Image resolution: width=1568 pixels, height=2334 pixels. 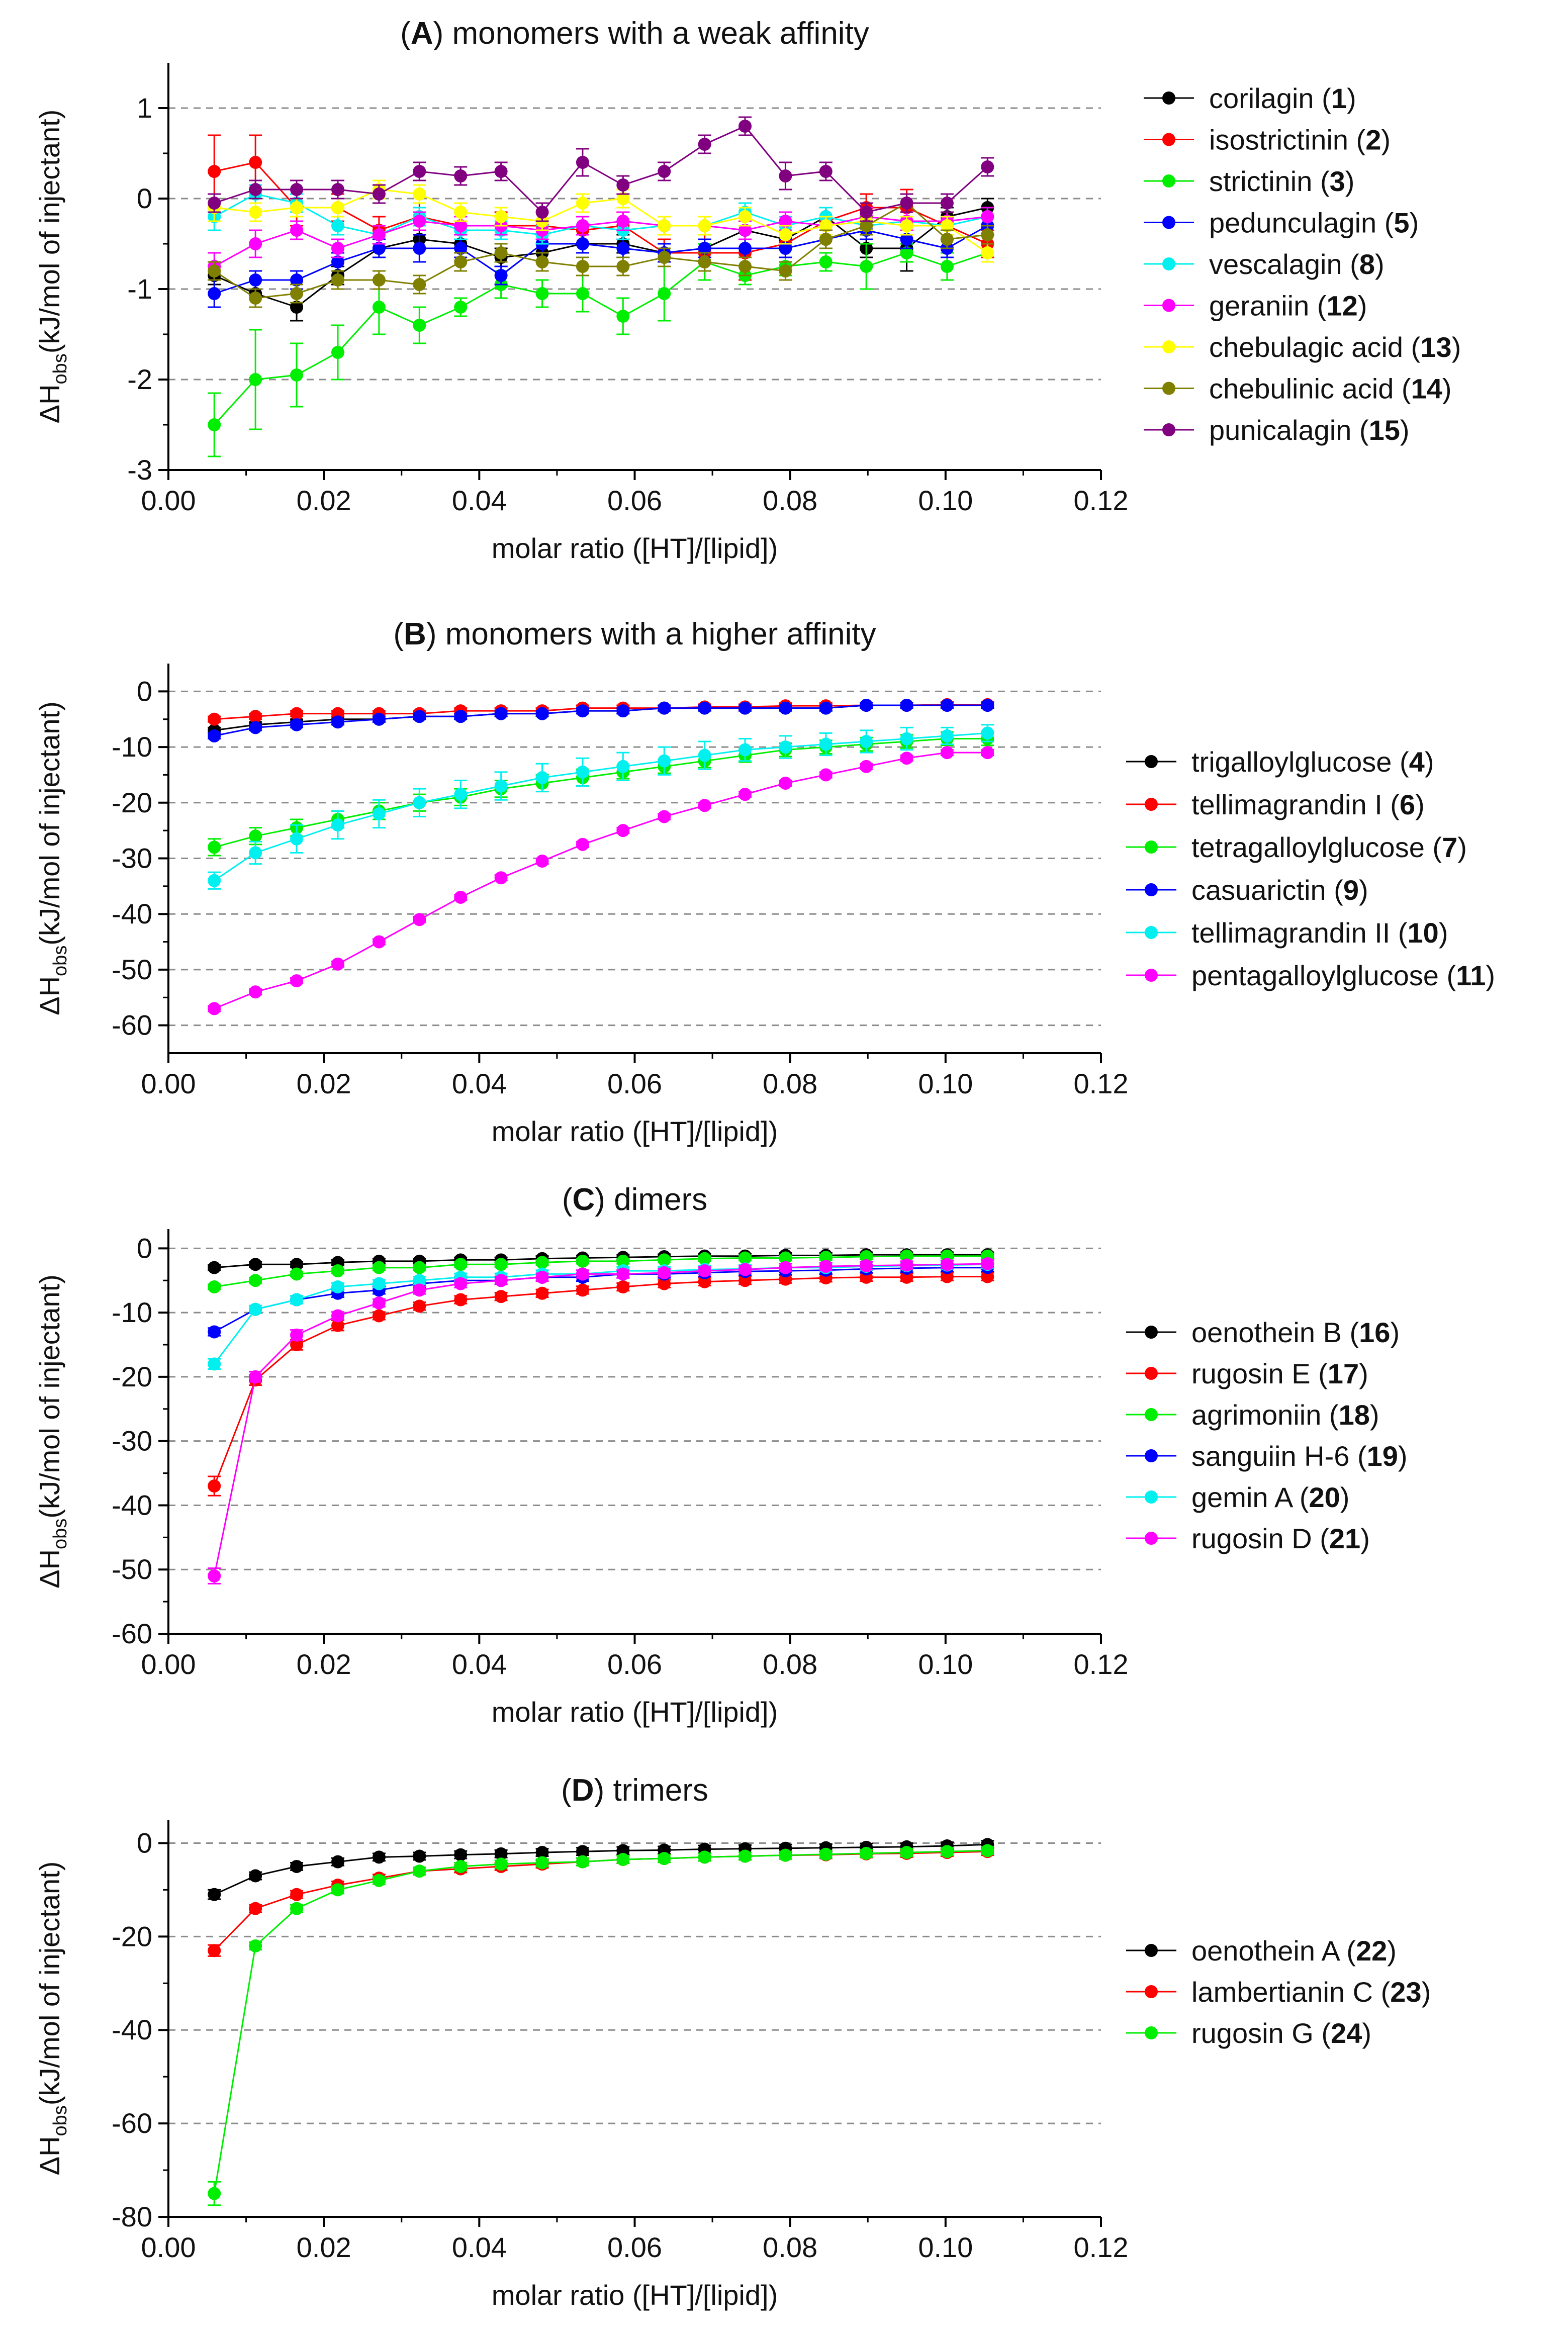 I want to click on legend-item: tellimagrandin II (10), so click(x=1287, y=933).